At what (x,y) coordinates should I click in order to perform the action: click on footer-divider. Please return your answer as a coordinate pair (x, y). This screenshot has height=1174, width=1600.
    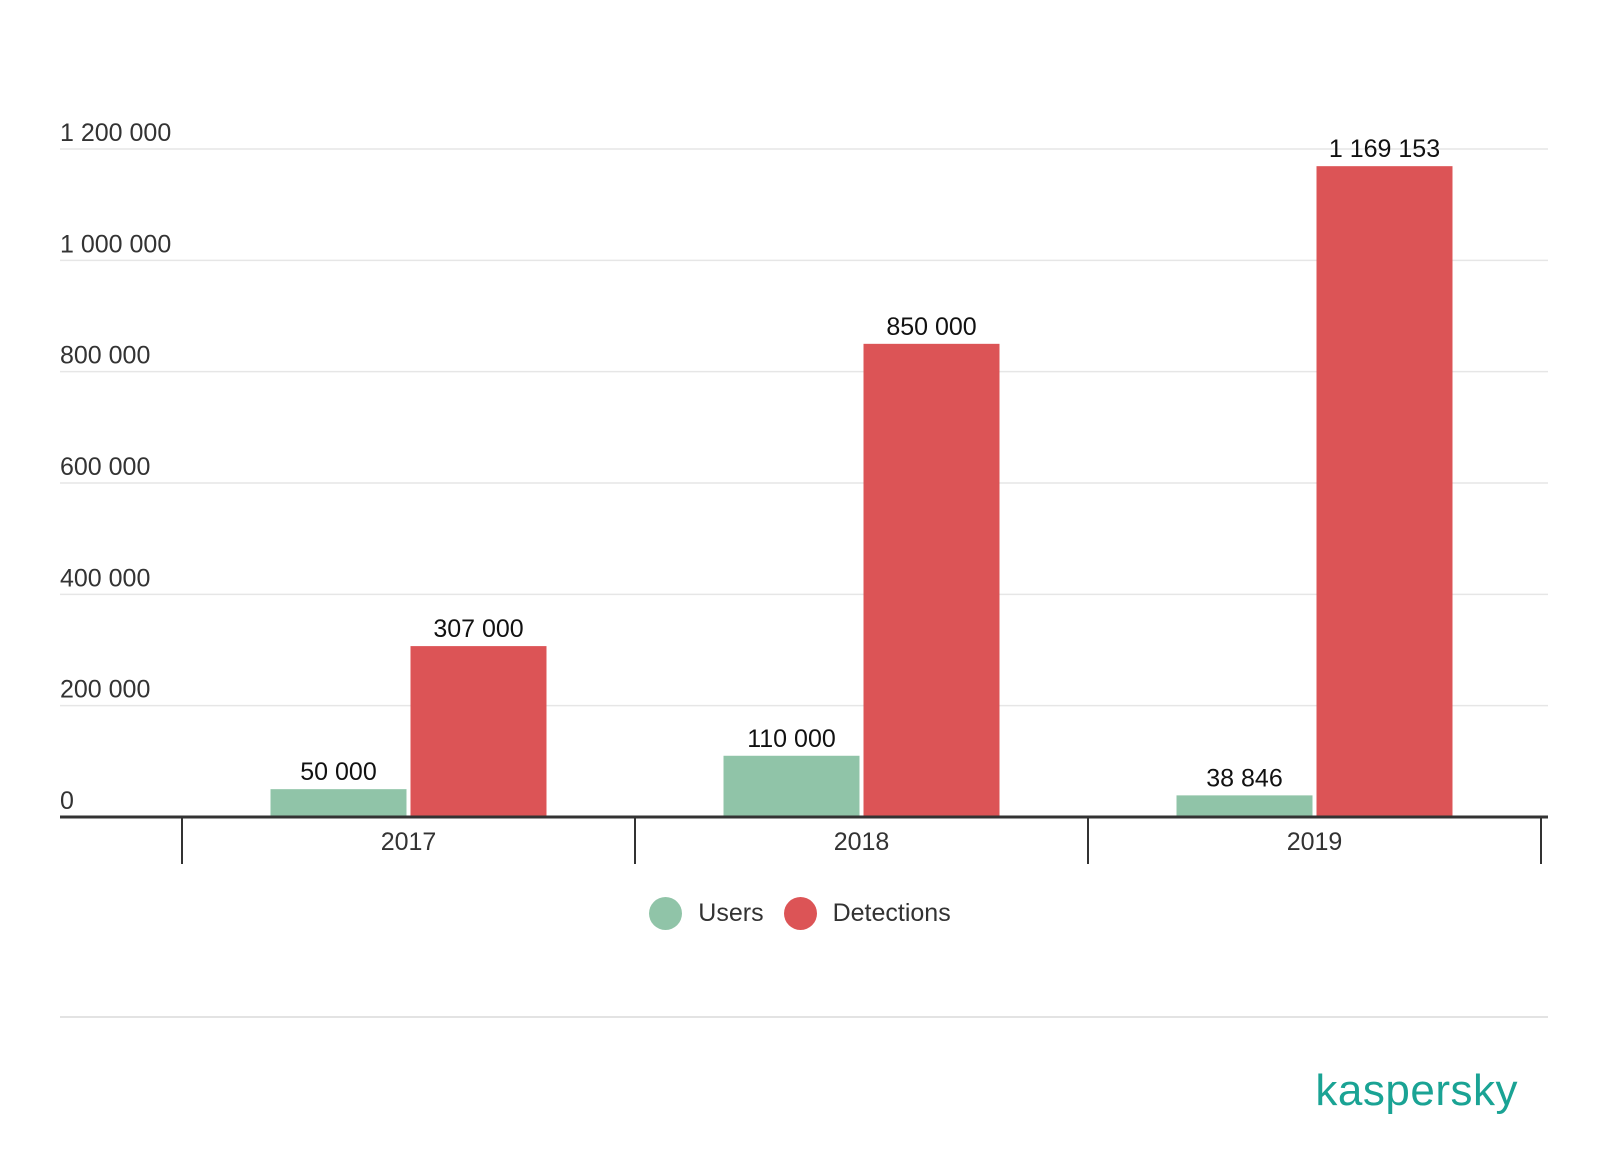
    Looking at the image, I should click on (804, 1017).